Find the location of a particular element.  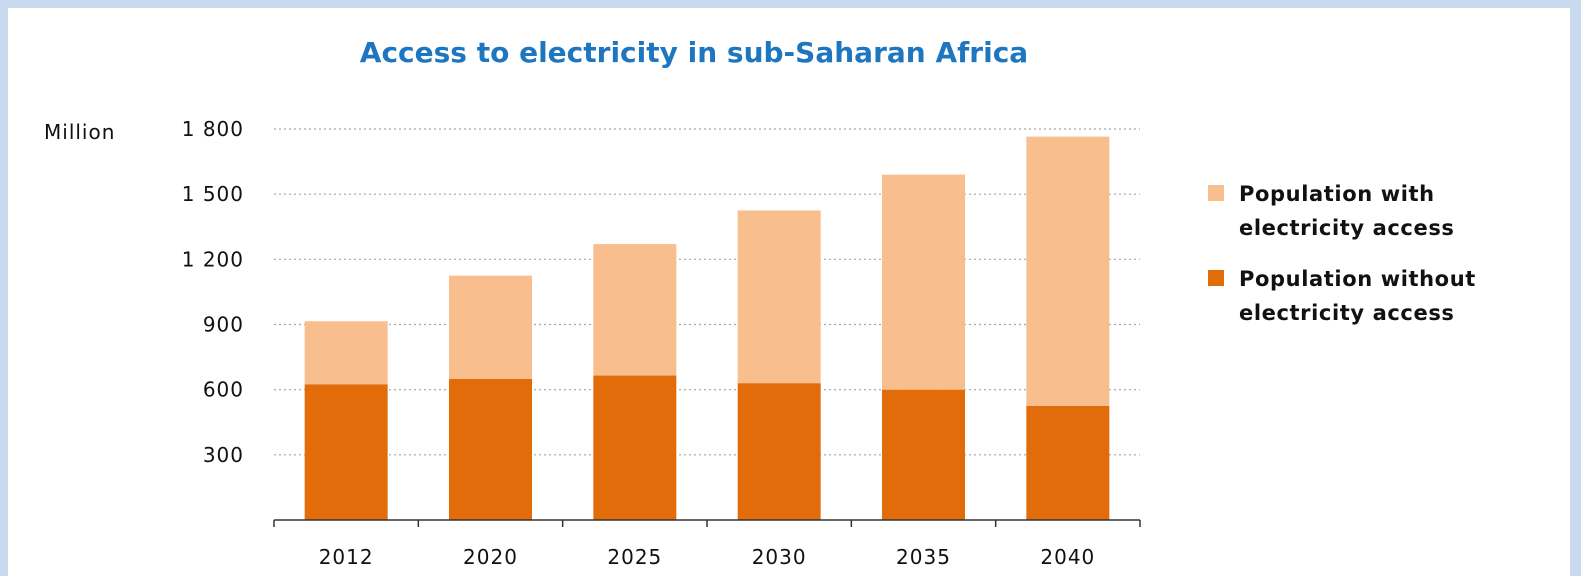

y-tick-labels: 300 600 900 1 200 1 500 1 800 is located at coordinates (213, 292).